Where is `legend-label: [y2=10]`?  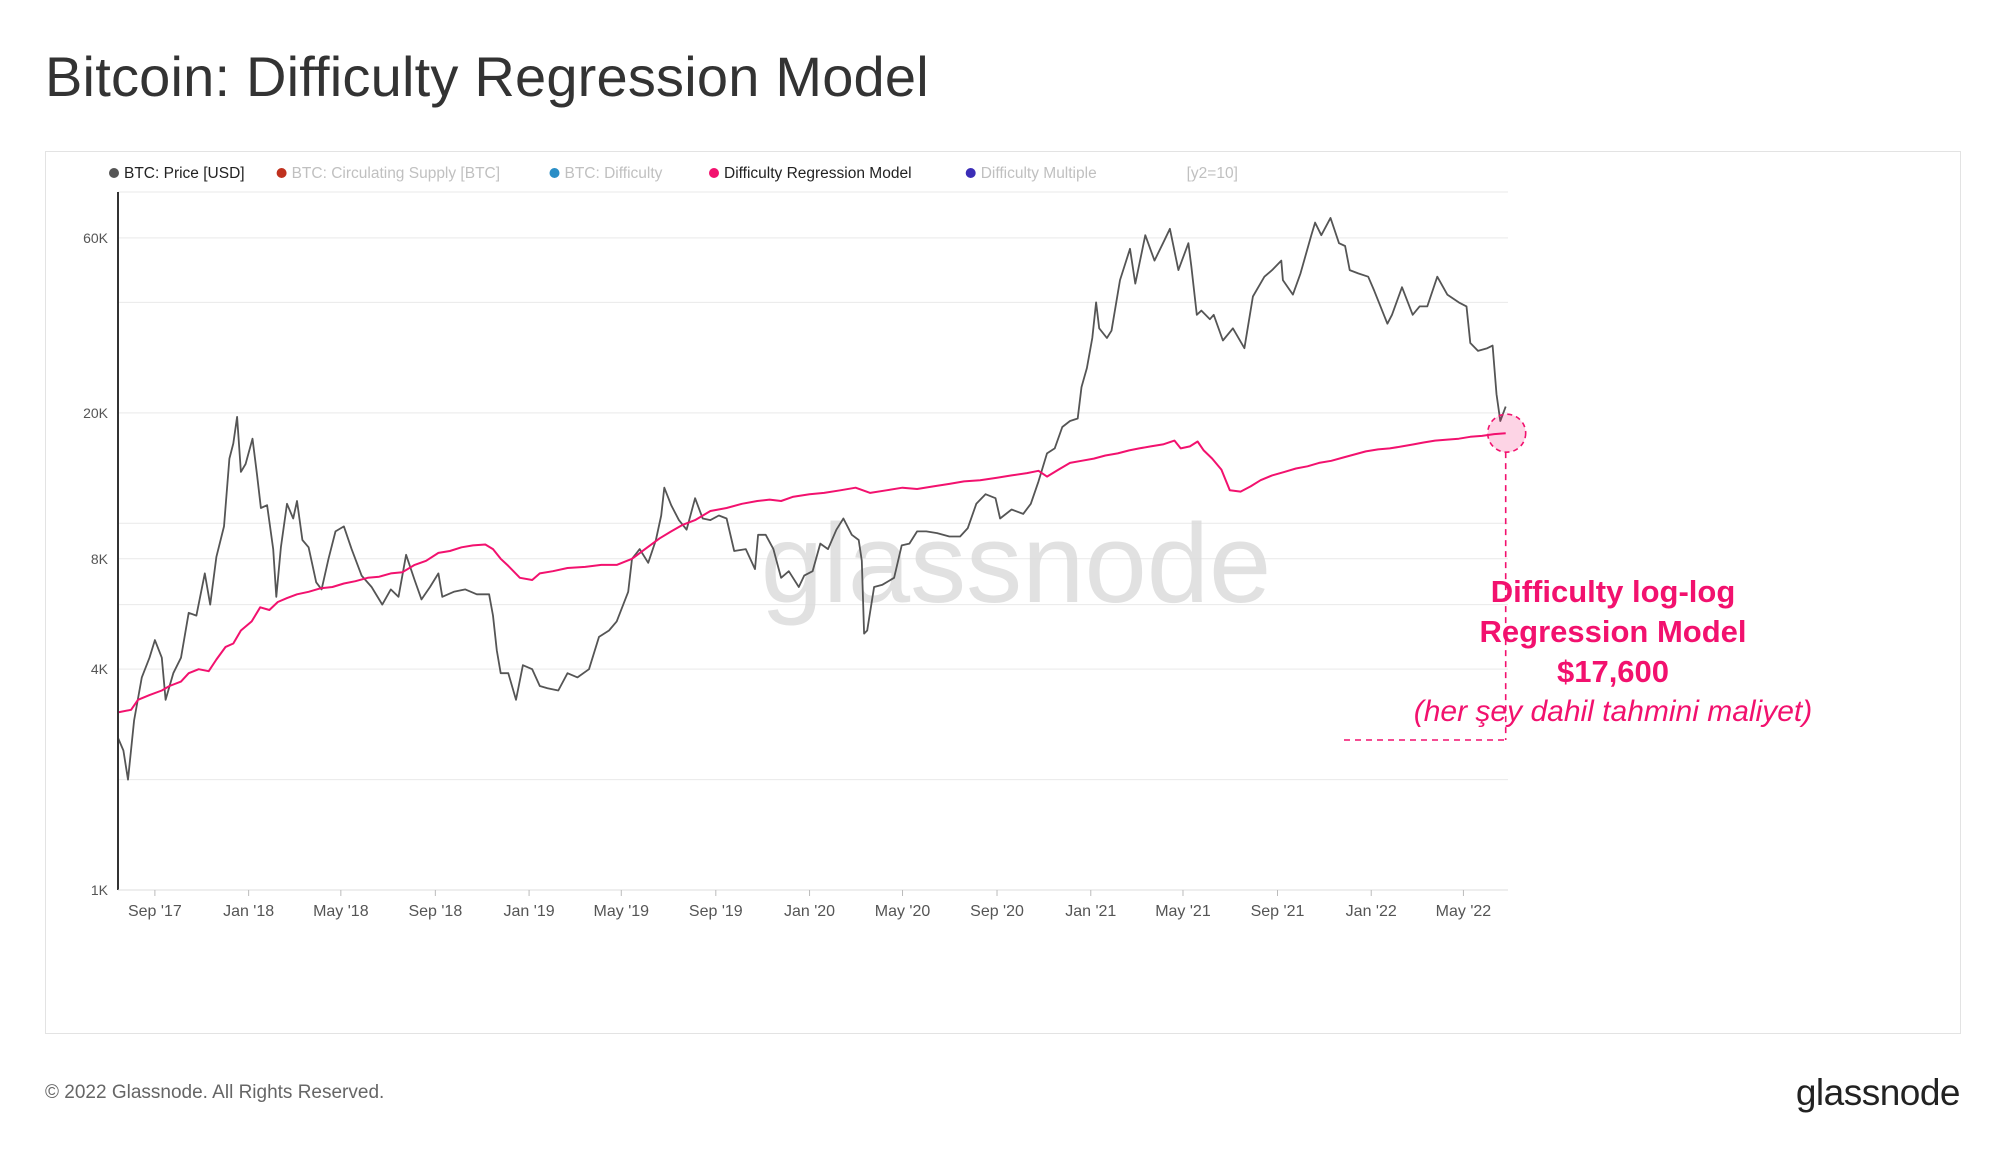 legend-label: [y2=10] is located at coordinates (1212, 173).